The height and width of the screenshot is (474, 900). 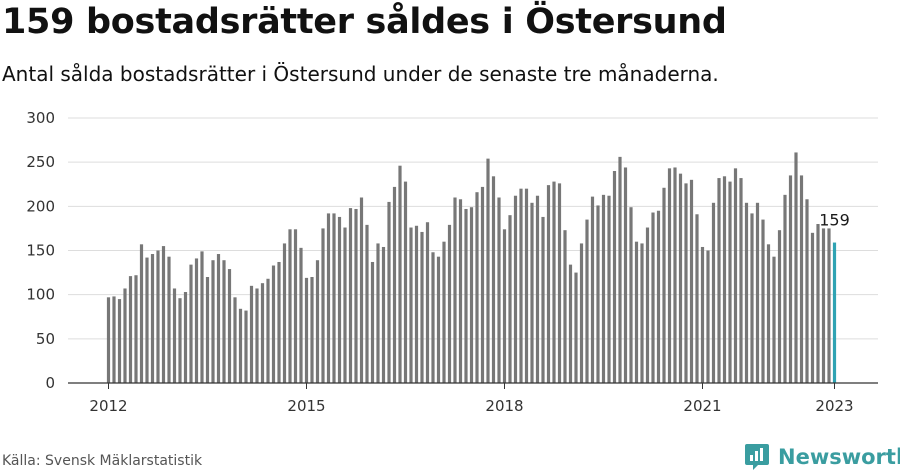 What do you see at coordinates (40, 251) in the screenshot?
I see `y-tick-label: 150` at bounding box center [40, 251].